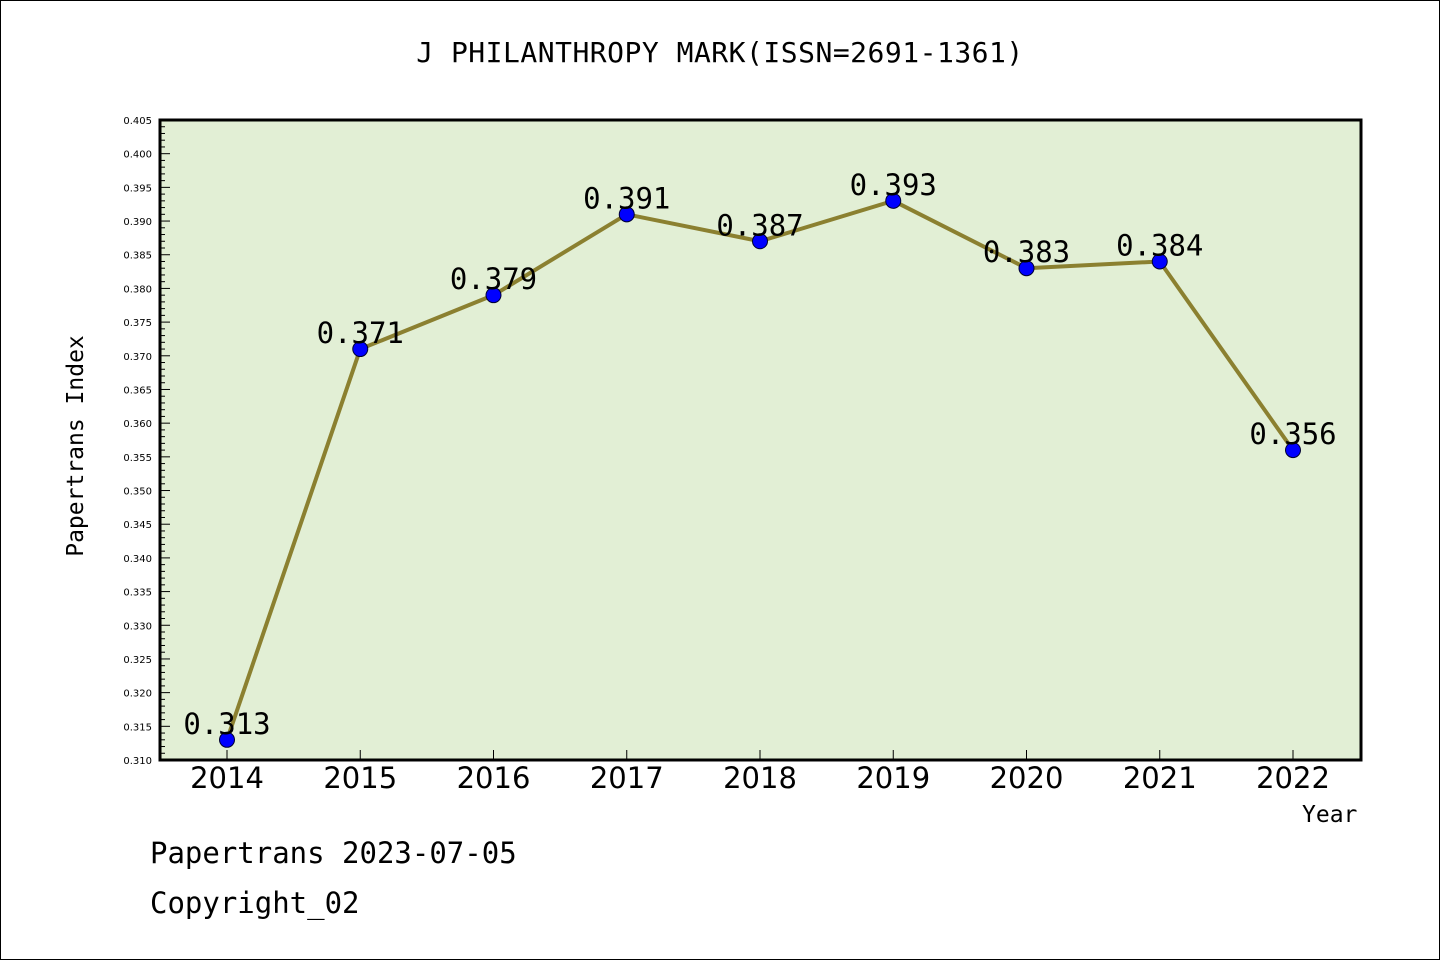 This screenshot has height=960, width=1440. Describe the element at coordinates (893, 185) in the screenshot. I see `data-label: 0.393` at that location.